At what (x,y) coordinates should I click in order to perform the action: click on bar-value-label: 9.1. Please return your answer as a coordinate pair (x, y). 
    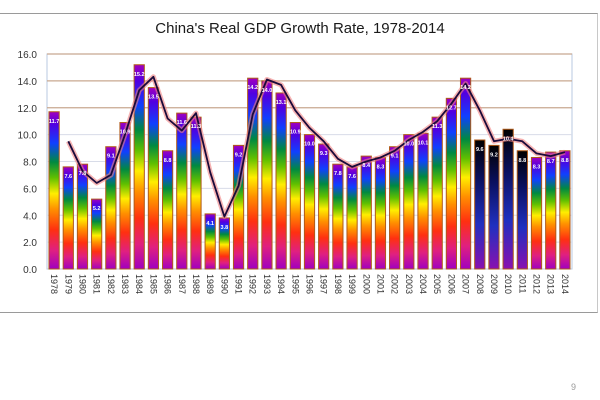
    Looking at the image, I should click on (111, 157).